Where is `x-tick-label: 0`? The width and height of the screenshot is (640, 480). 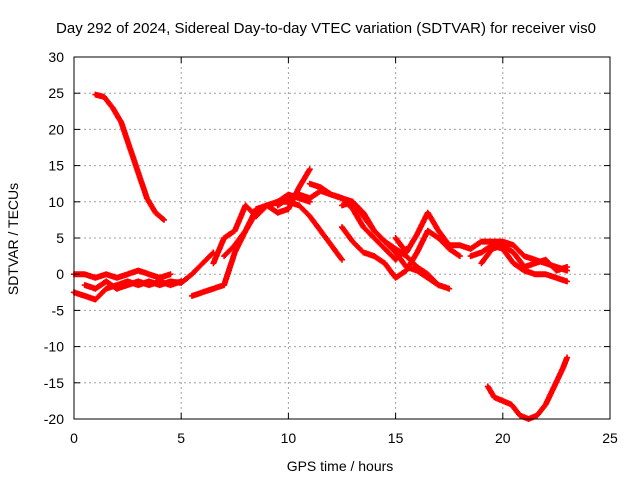 x-tick-label: 0 is located at coordinates (74, 438).